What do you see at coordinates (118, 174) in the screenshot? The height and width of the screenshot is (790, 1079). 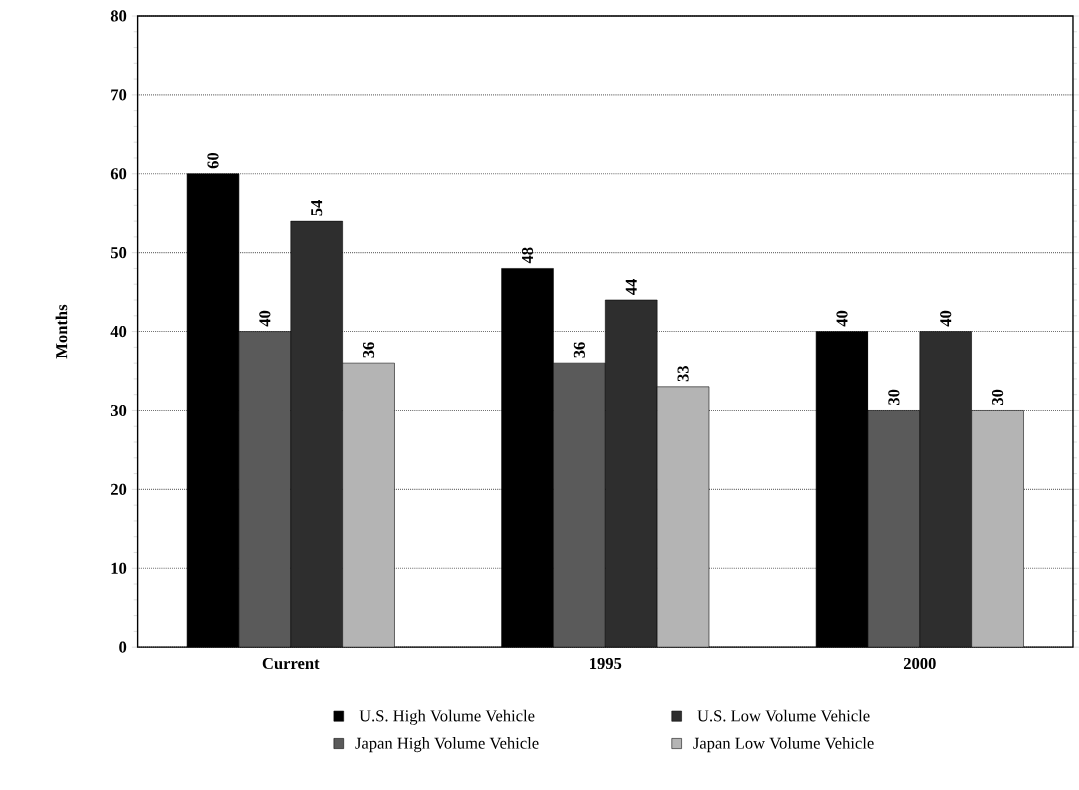 I see `y-tick-label: 60` at bounding box center [118, 174].